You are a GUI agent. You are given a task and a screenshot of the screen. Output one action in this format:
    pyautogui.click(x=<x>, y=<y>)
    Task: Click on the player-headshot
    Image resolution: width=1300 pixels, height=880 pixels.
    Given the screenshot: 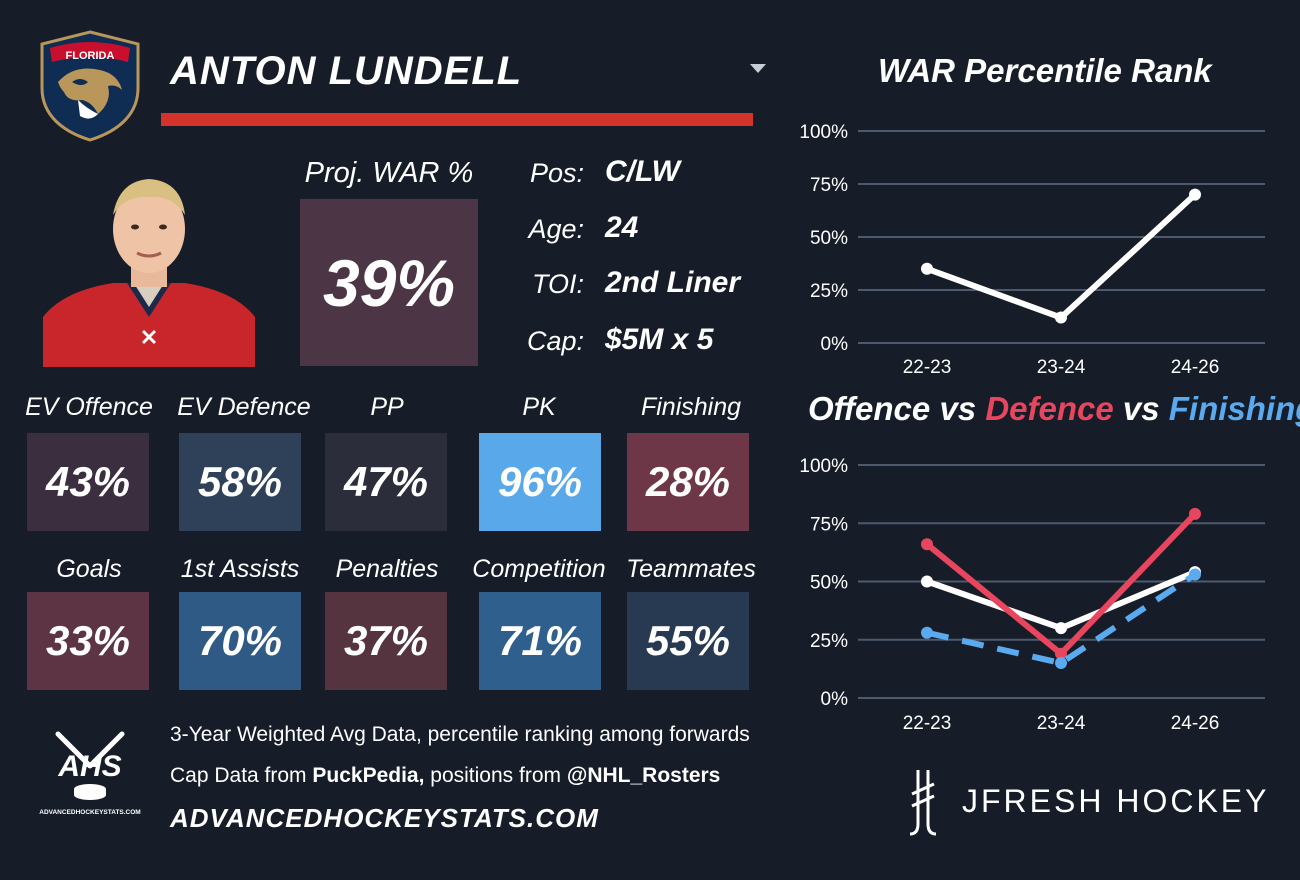 What is the action you would take?
    pyautogui.click(x=149, y=267)
    